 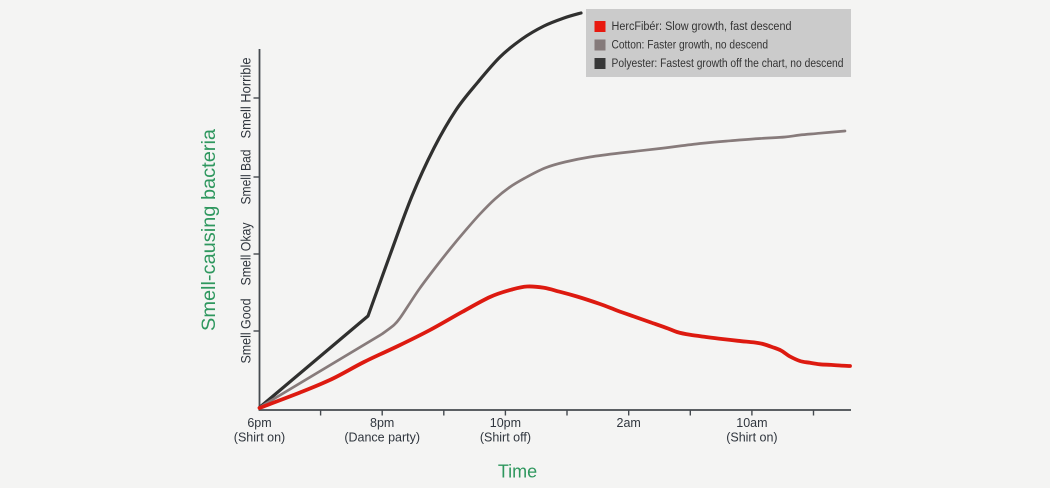 What do you see at coordinates (690, 45) in the screenshot?
I see `svg-text:Cotton: Faster growth, no desc: Cotton: Faster growth, no descend` at bounding box center [690, 45].